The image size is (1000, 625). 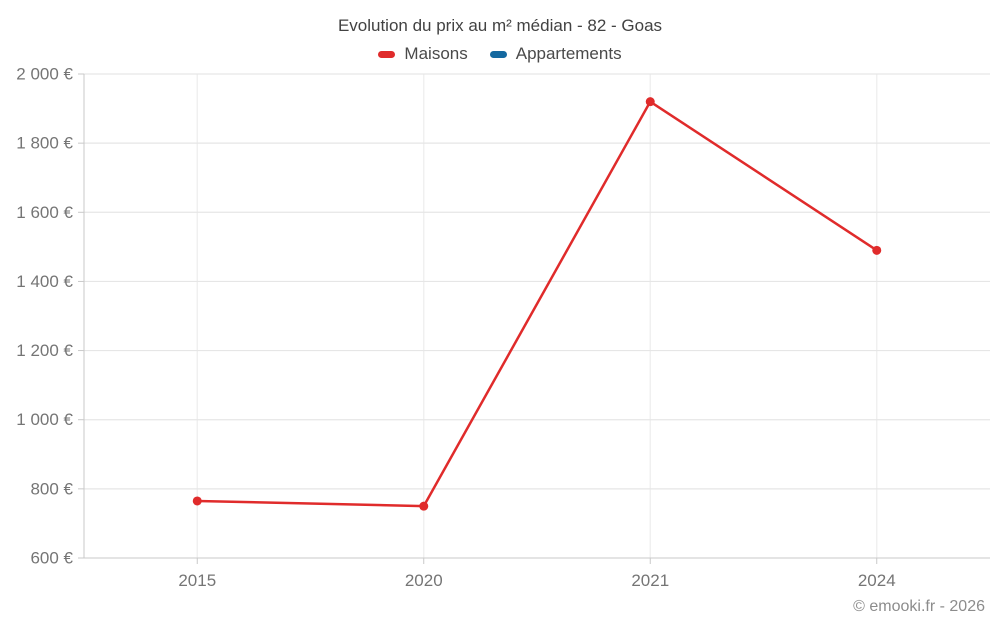 I want to click on appartements-series-swatch-icon, so click(x=498, y=54).